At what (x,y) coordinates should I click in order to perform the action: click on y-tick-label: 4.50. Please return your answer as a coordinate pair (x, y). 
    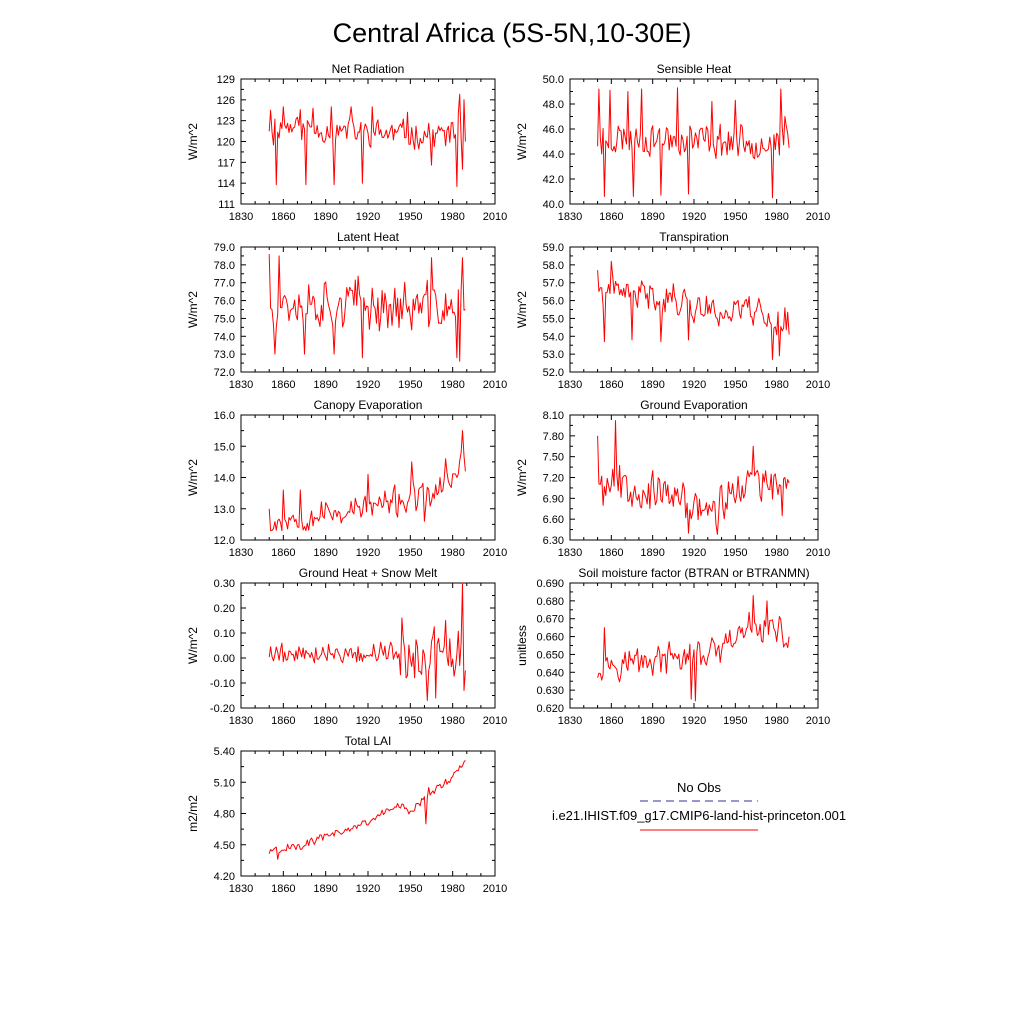
    Looking at the image, I should click on (224, 846).